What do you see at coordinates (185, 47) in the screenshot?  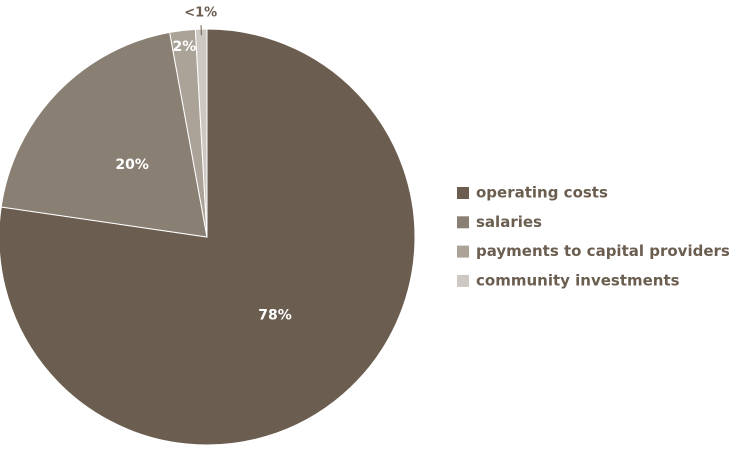 I see `data-label: 2%` at bounding box center [185, 47].